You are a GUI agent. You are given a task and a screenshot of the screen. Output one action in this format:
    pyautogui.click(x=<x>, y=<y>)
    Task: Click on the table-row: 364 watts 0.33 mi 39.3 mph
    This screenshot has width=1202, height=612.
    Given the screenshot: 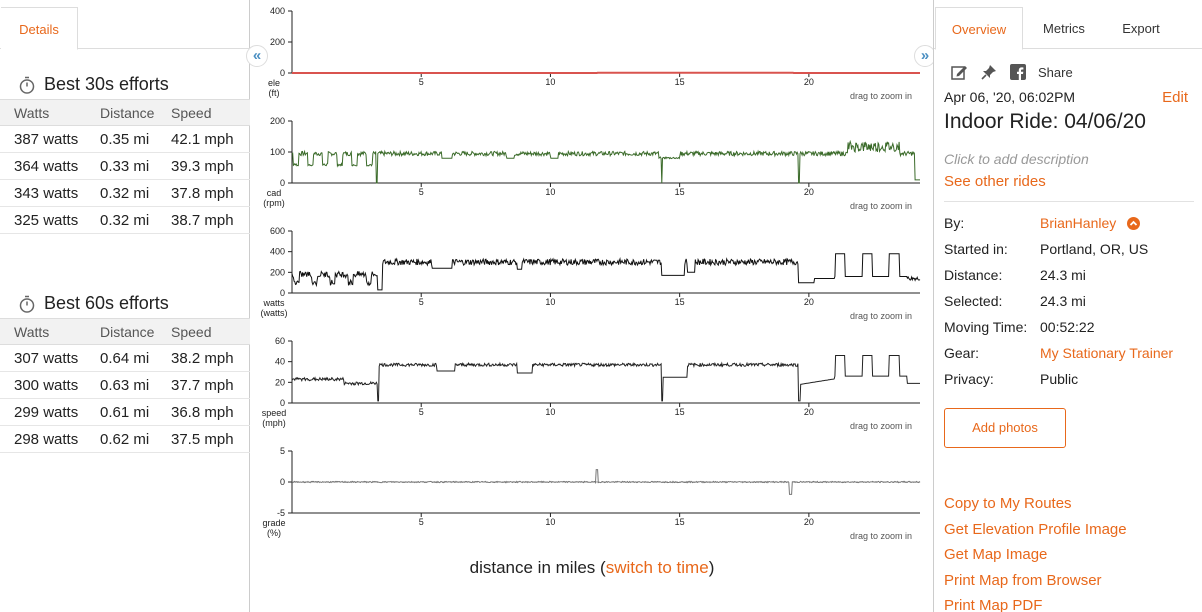 What is the action you would take?
    pyautogui.click(x=125, y=166)
    